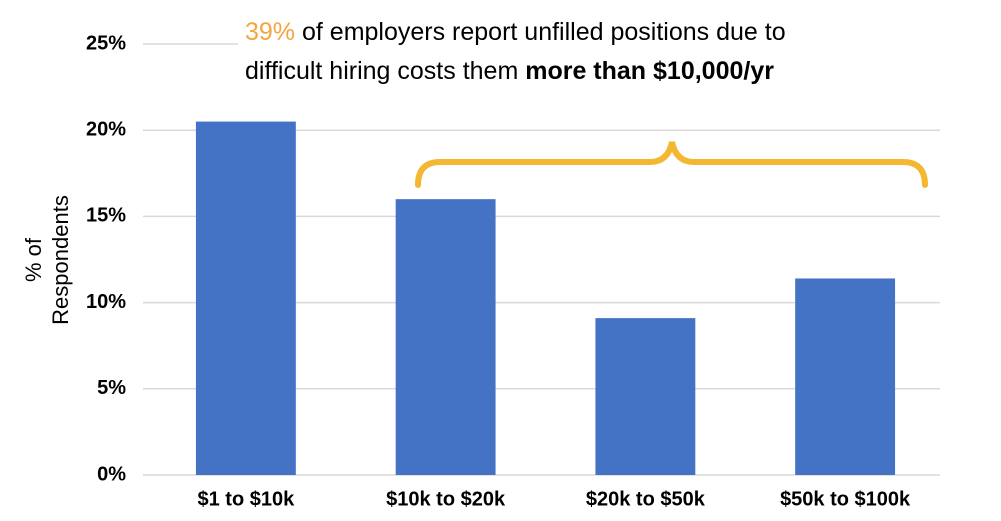 This screenshot has width=1001, height=521. I want to click on y-tick-label: 25%, so click(106, 43).